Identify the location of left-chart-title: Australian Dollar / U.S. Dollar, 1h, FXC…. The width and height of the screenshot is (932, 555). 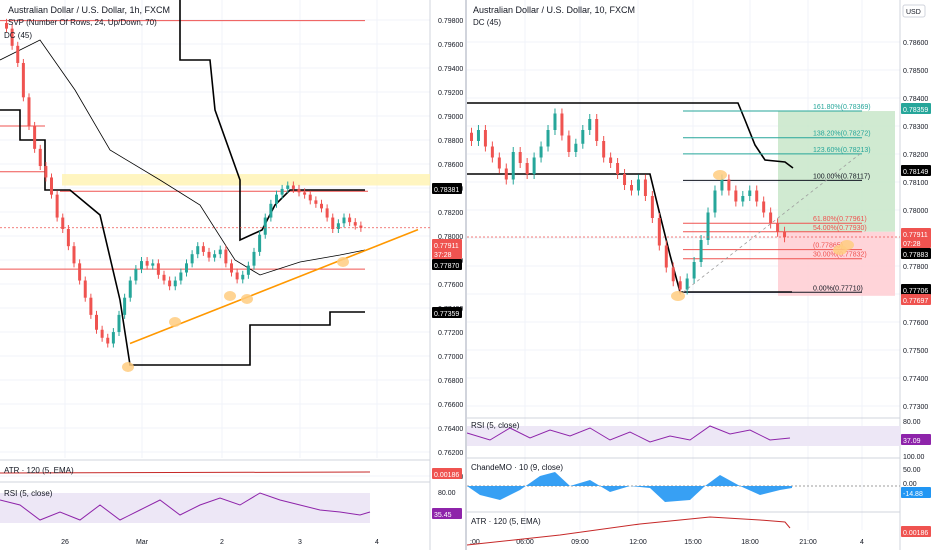
(89, 10).